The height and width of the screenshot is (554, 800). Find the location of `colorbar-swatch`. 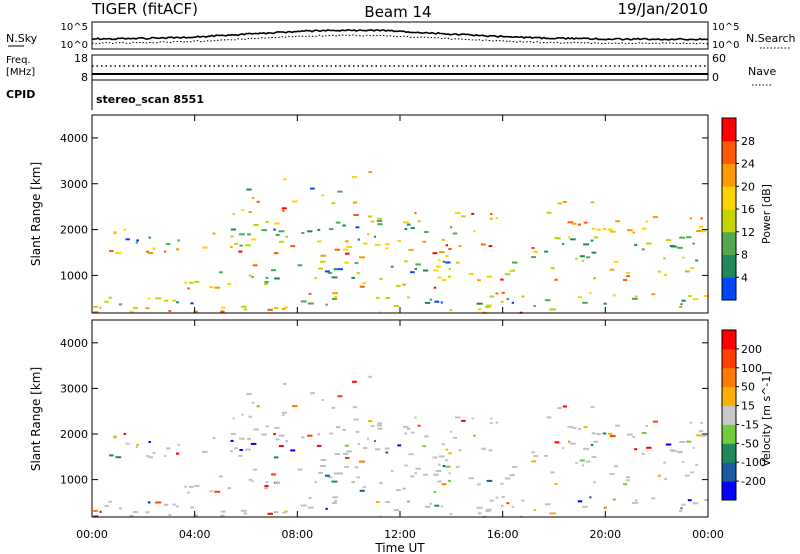

colorbar-swatch is located at coordinates (729, 221).